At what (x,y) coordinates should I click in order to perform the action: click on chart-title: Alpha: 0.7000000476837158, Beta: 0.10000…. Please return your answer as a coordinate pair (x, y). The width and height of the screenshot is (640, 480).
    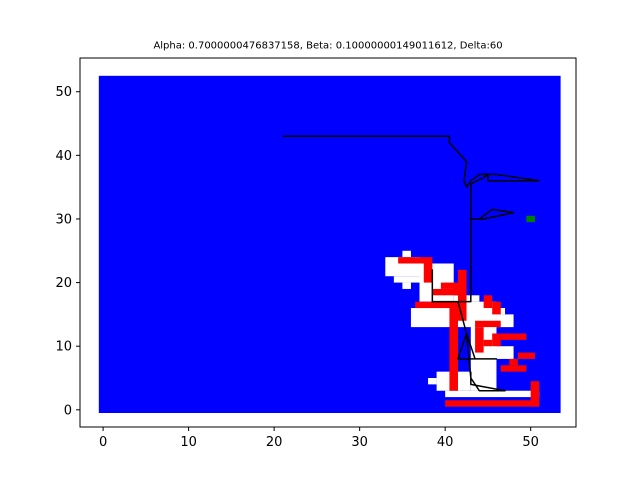
    Looking at the image, I should click on (327, 46).